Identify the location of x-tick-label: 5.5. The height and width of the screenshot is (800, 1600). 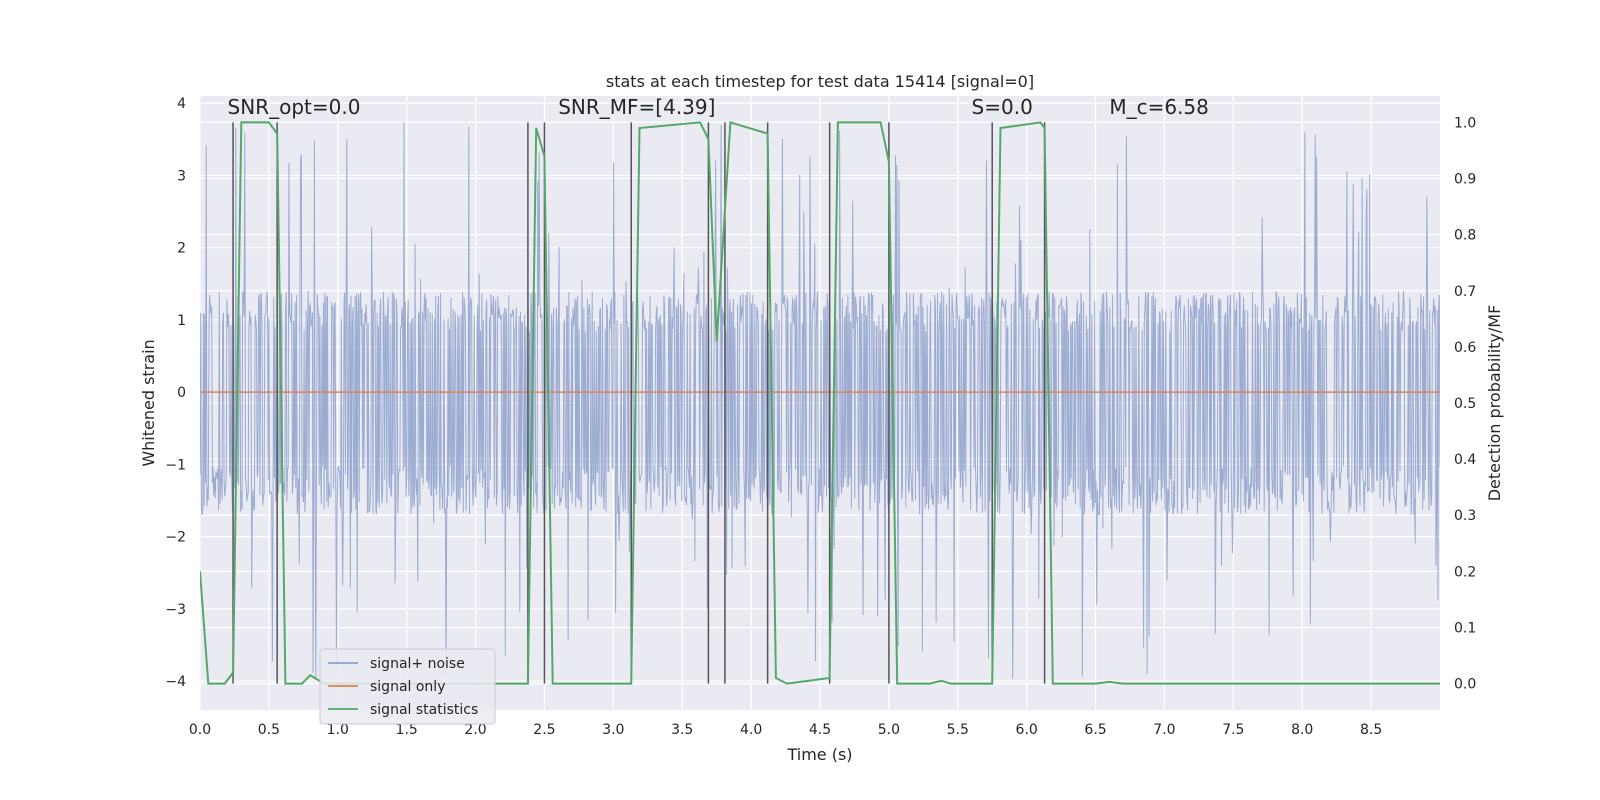
(958, 730).